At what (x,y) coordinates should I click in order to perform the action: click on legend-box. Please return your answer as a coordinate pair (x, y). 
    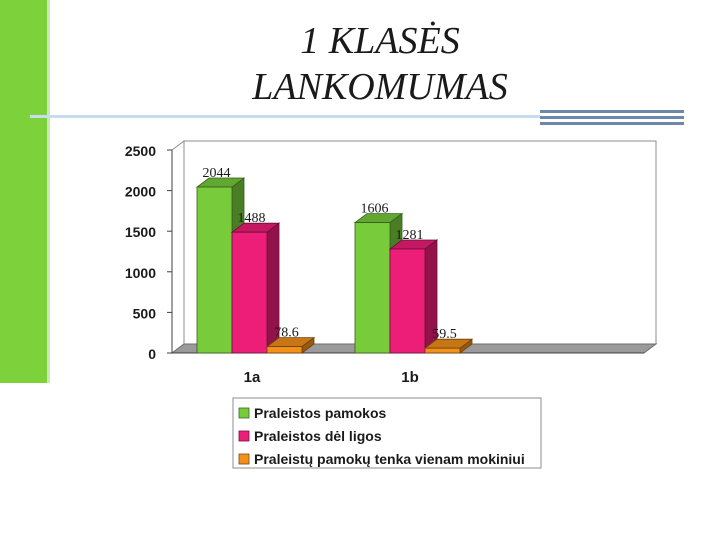
    Looking at the image, I should click on (387, 433).